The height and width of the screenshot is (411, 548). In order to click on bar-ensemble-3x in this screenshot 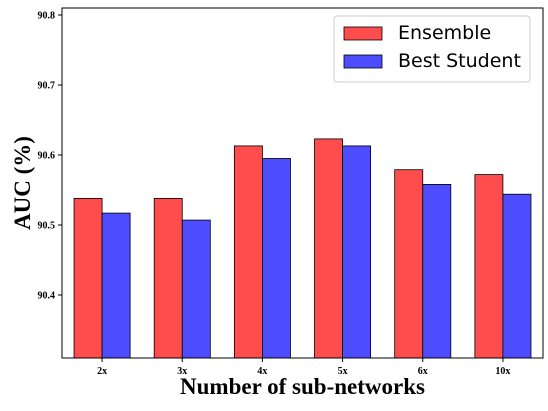, I will do `click(168, 278)`.